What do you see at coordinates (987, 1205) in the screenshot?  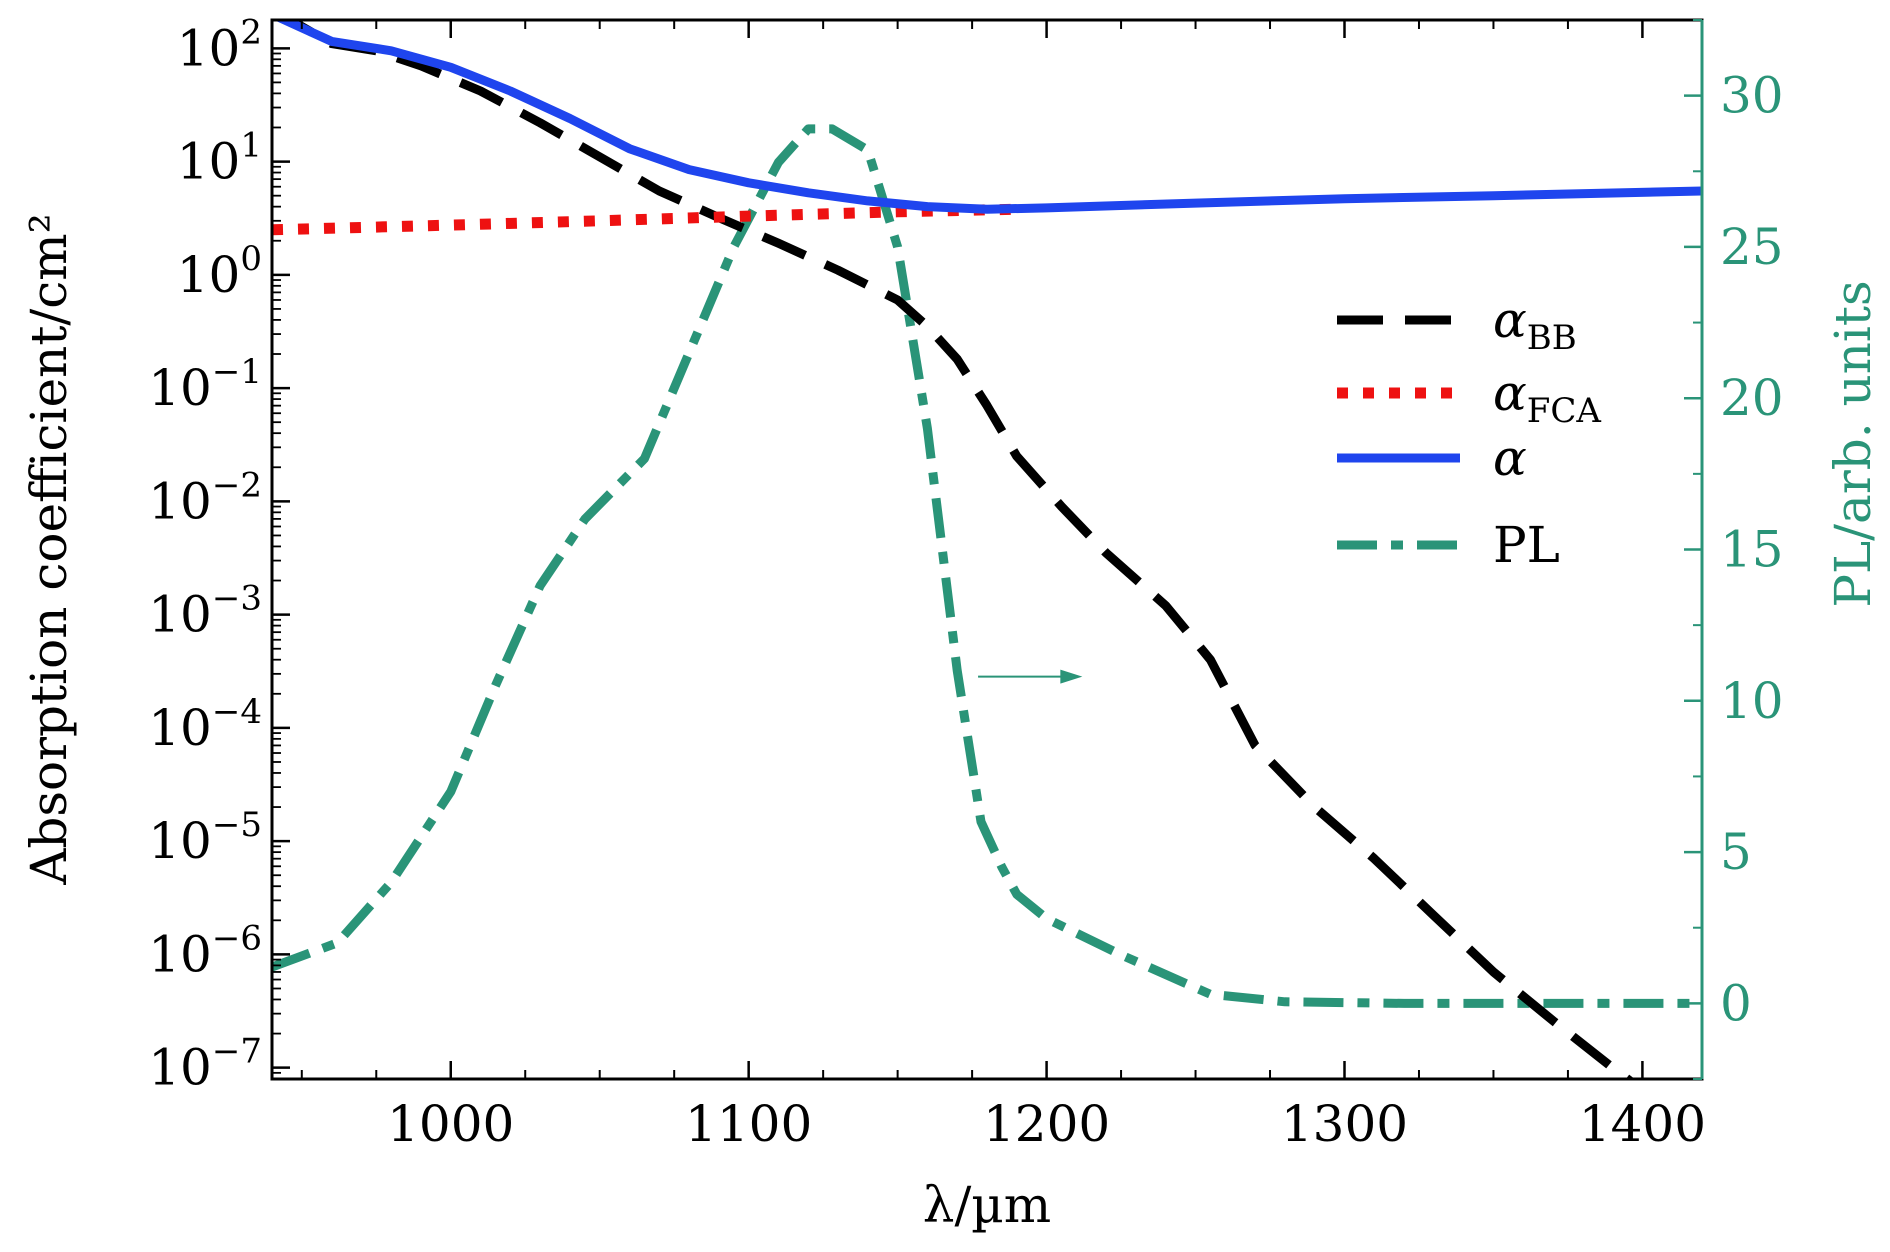 I see `x-axis-title: λ/µm` at bounding box center [987, 1205].